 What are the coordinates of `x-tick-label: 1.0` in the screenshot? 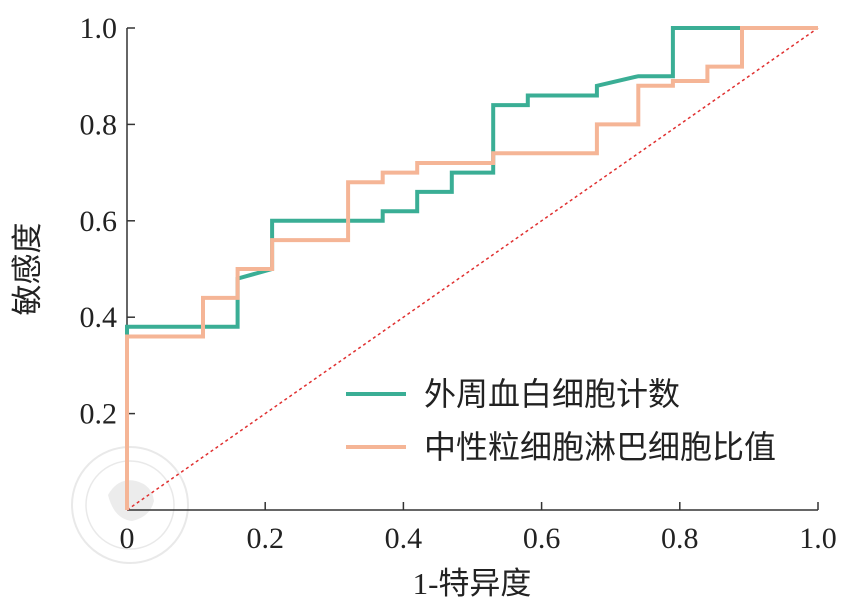 It's located at (818, 538).